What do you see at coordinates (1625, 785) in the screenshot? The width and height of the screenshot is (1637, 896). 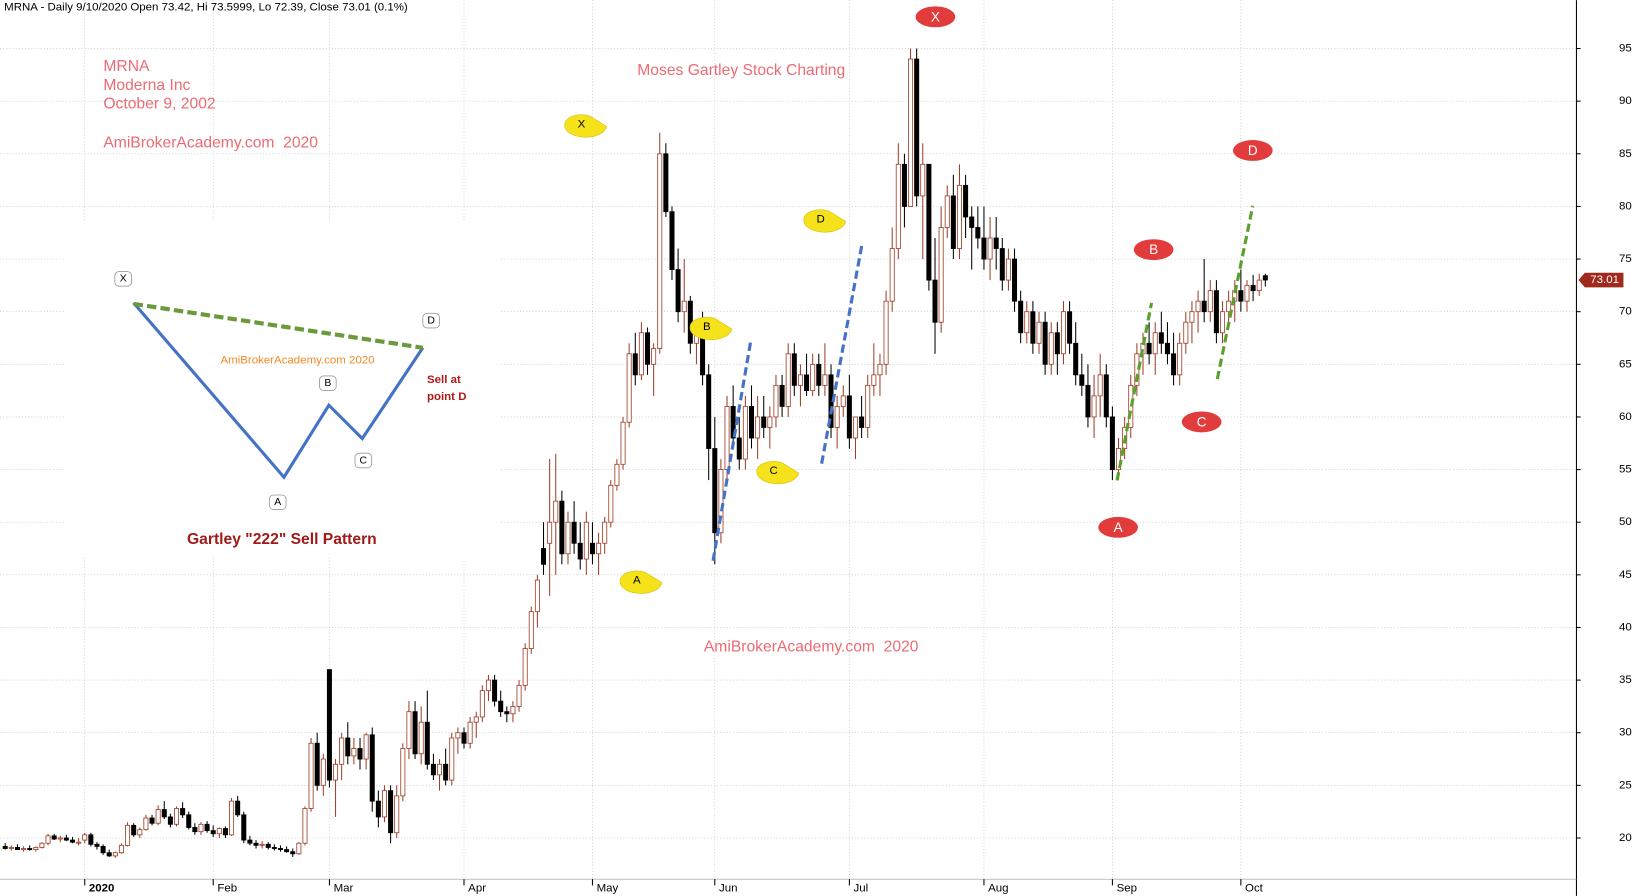 I see `y-tick-label: 25` at bounding box center [1625, 785].